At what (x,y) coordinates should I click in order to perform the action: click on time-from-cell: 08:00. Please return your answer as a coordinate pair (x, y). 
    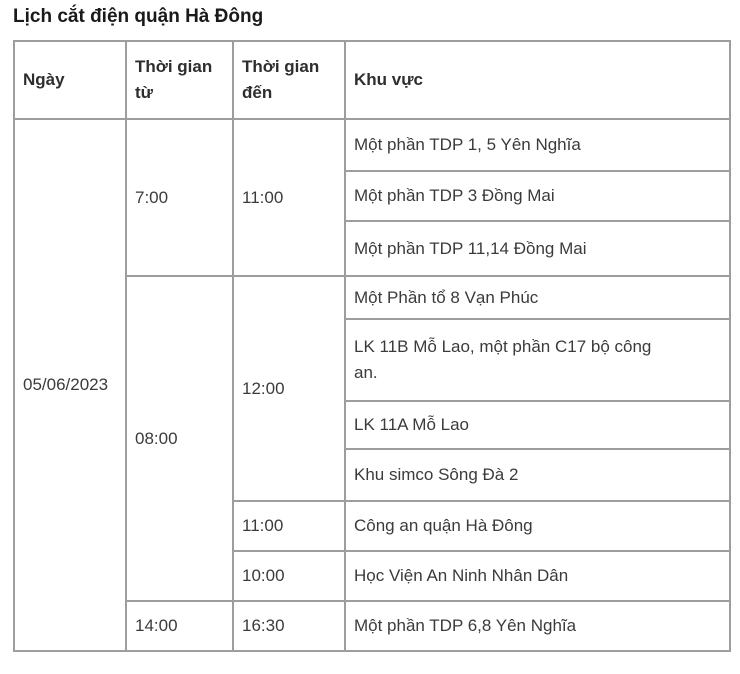
    Looking at the image, I should click on (179, 438).